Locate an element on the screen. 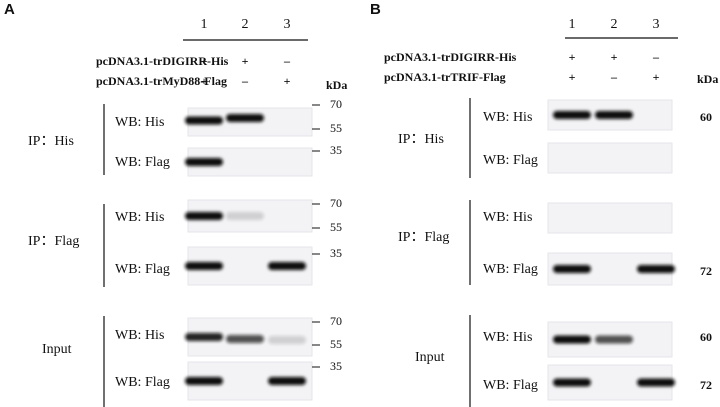 This screenshot has height=407, width=720. panel-letter: A is located at coordinates (9, 9).